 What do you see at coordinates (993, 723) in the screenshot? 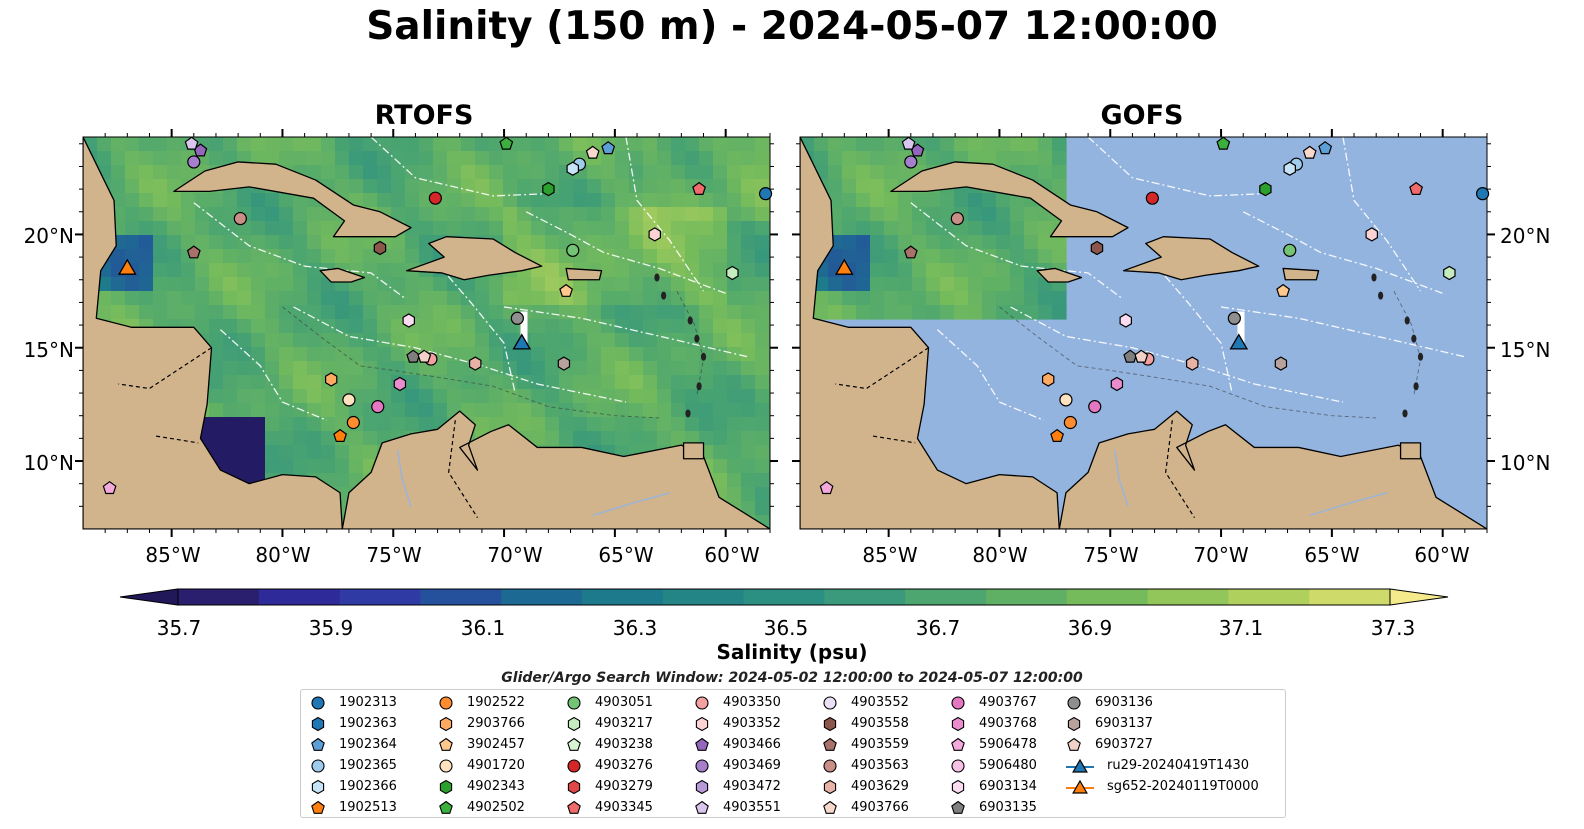
I see `legend-item: 4903768` at bounding box center [993, 723].